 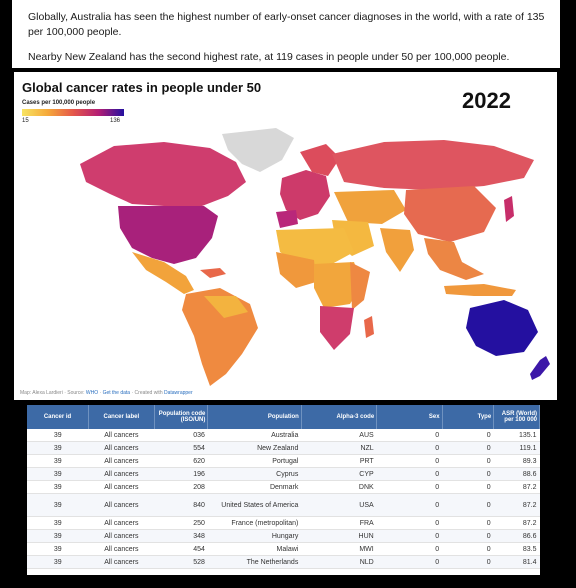 I want to click on credit-source-link: WHO, so click(x=92, y=393).